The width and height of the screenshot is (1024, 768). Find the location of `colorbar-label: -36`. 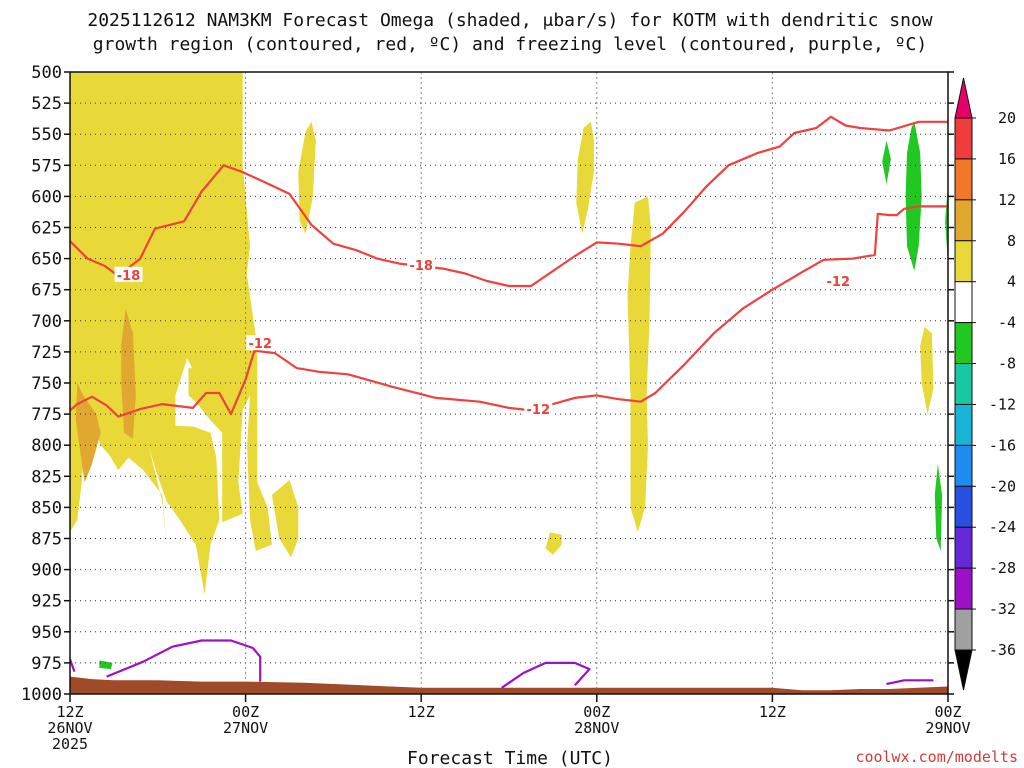

colorbar-label: -36 is located at coordinates (1002, 650).